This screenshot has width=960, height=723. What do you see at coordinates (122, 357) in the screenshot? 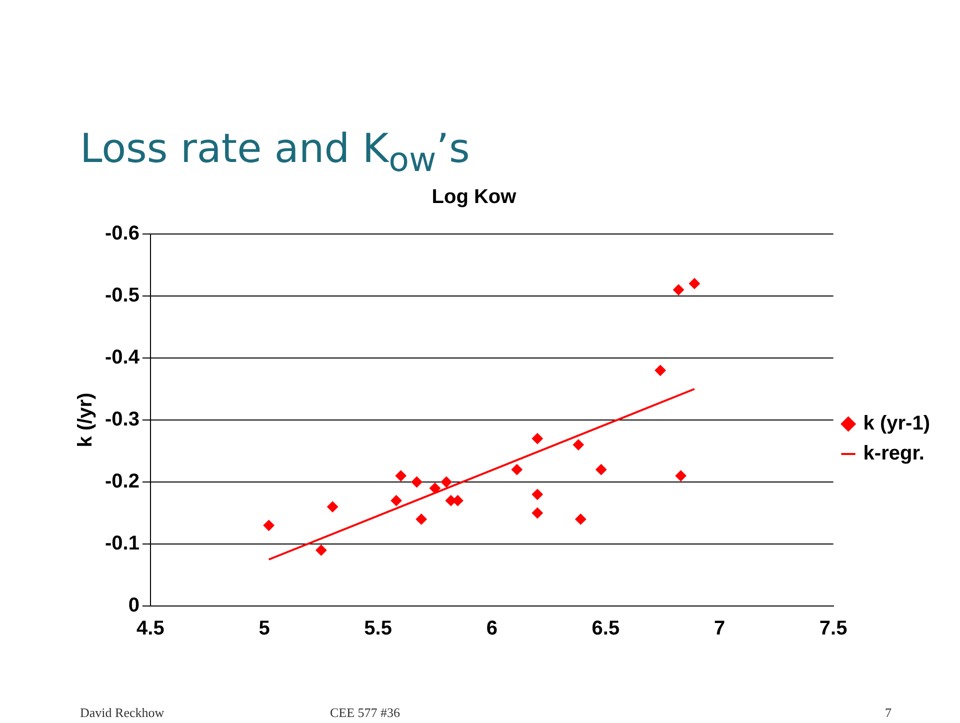
I see `y-tick-label: -0.4` at bounding box center [122, 357].